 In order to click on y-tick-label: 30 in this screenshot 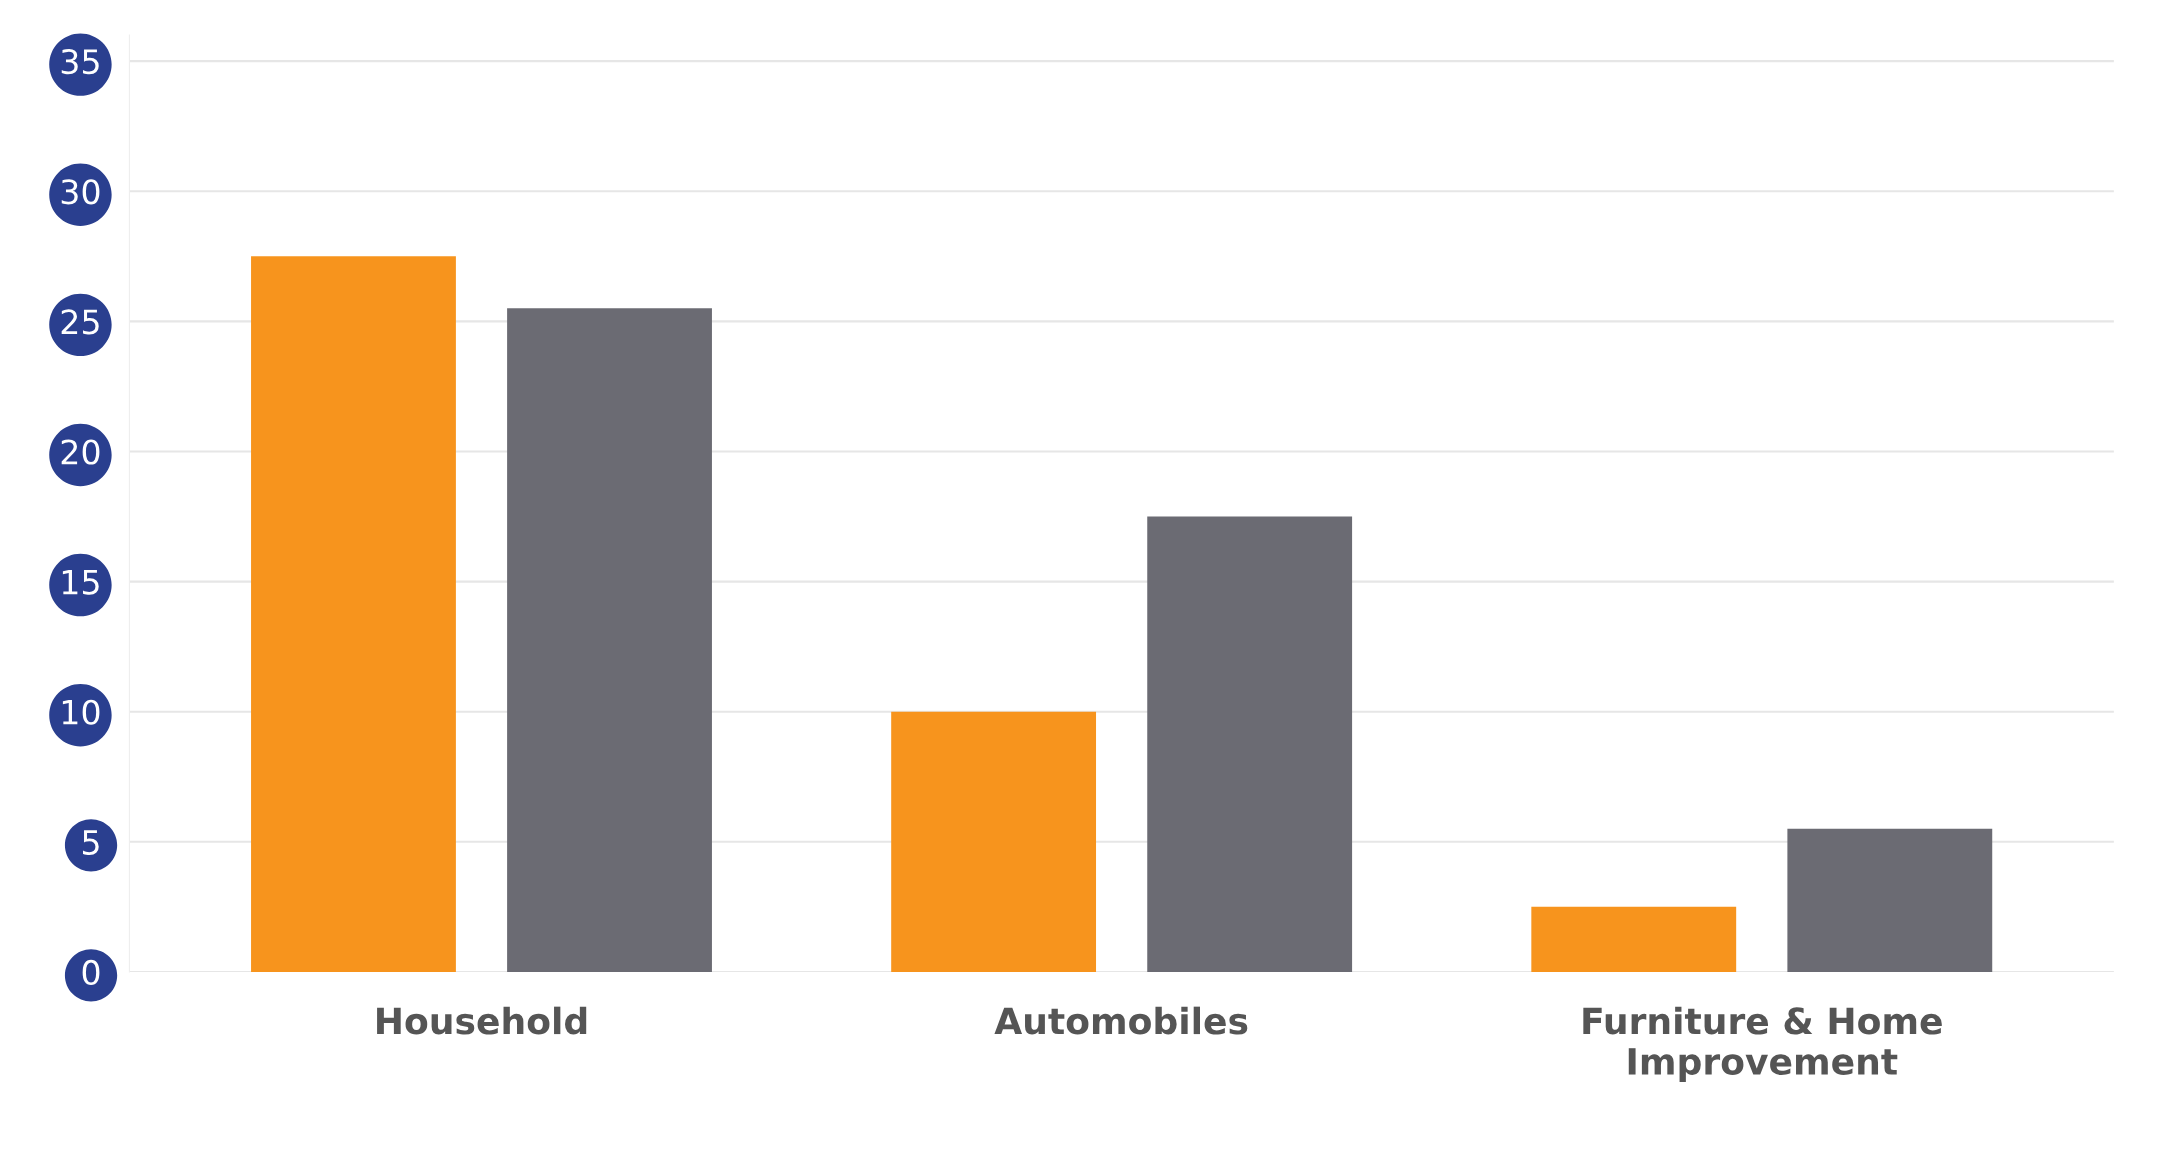, I will do `click(80, 192)`.